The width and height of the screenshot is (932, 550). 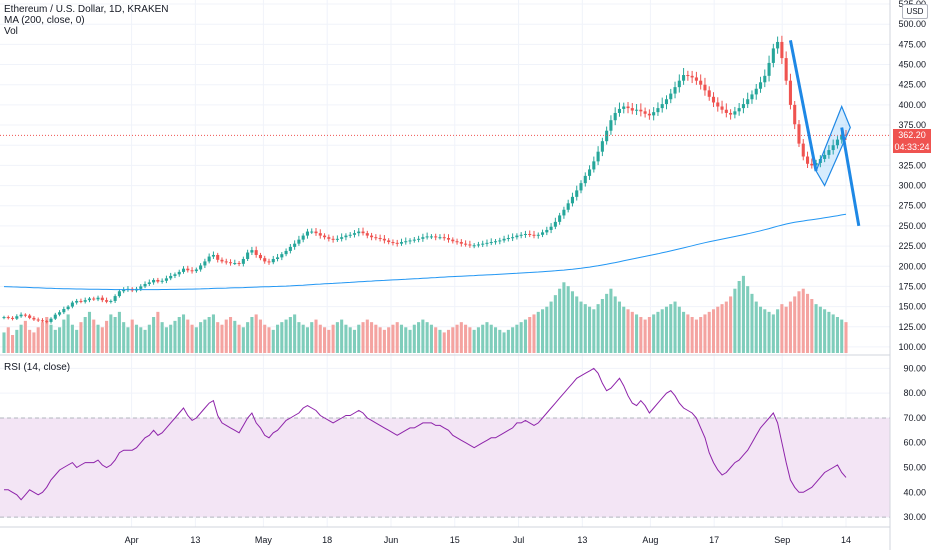 What do you see at coordinates (914, 492) in the screenshot?
I see `rsi-tick-label: 40.00` at bounding box center [914, 492].